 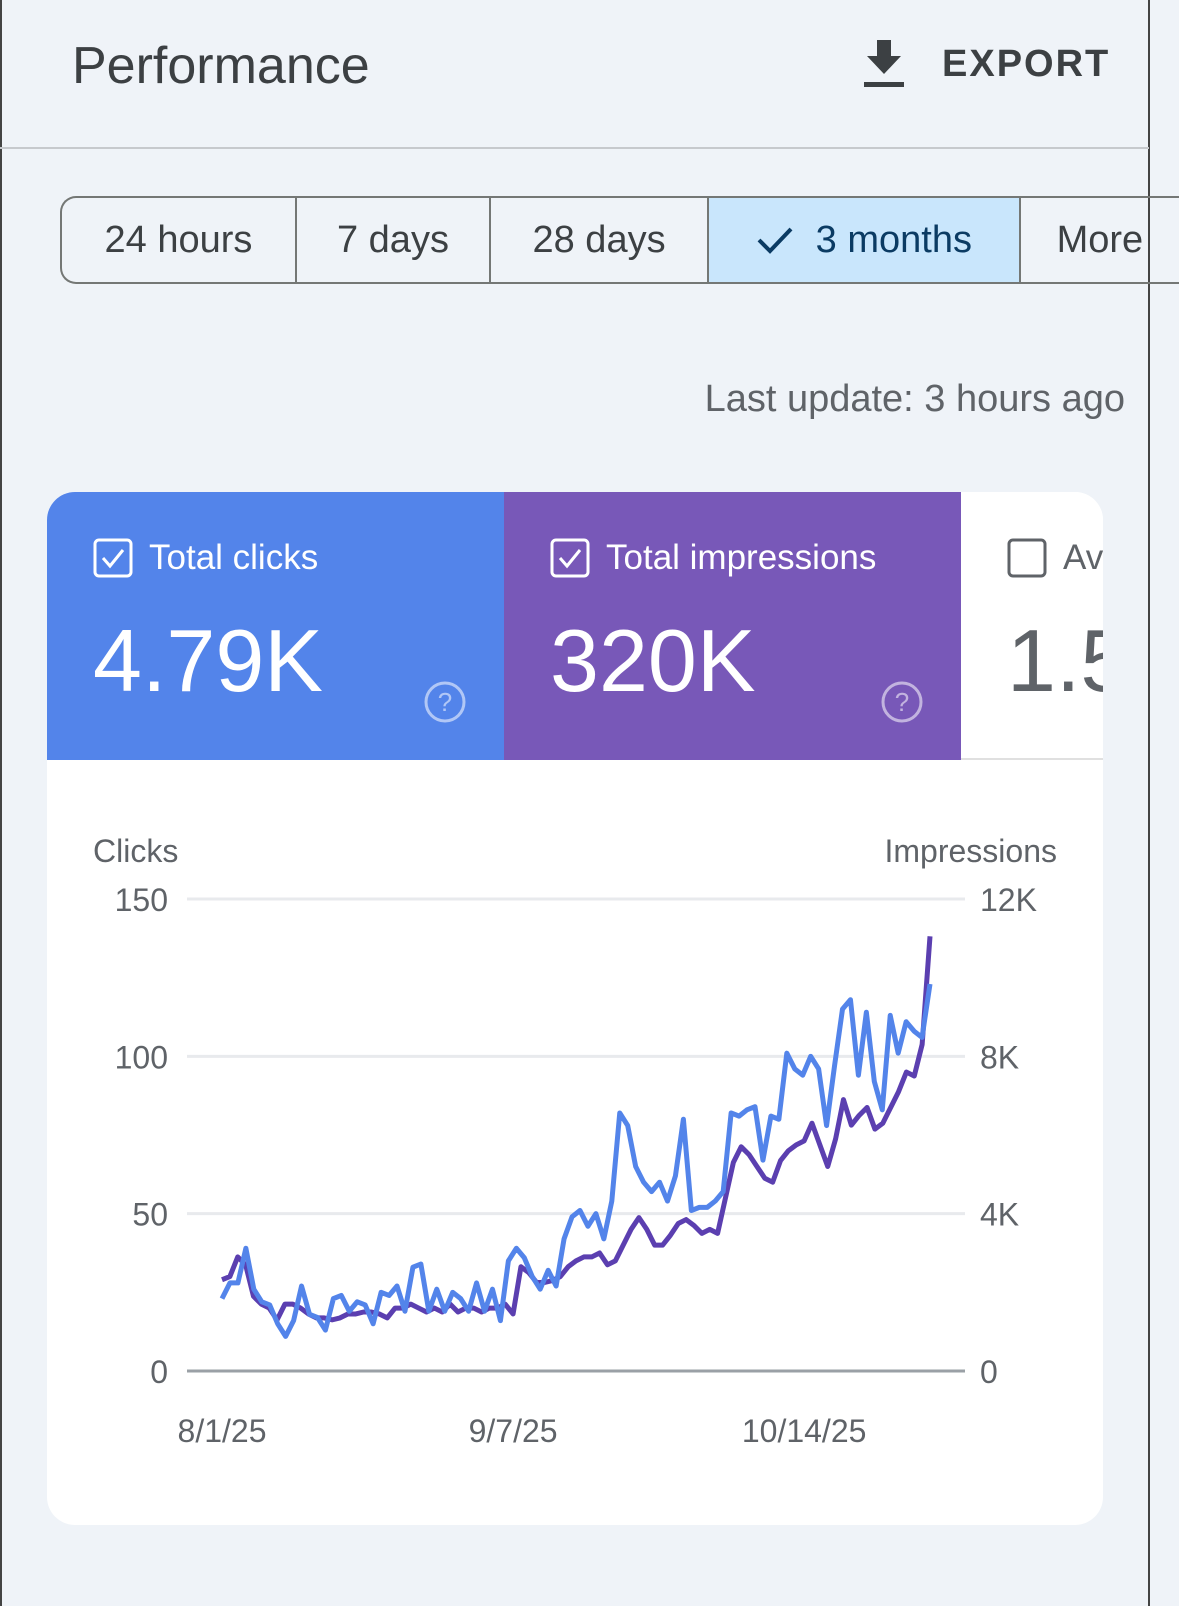 What do you see at coordinates (804, 1431) in the screenshot?
I see `x-tick-label: 10/14/25` at bounding box center [804, 1431].